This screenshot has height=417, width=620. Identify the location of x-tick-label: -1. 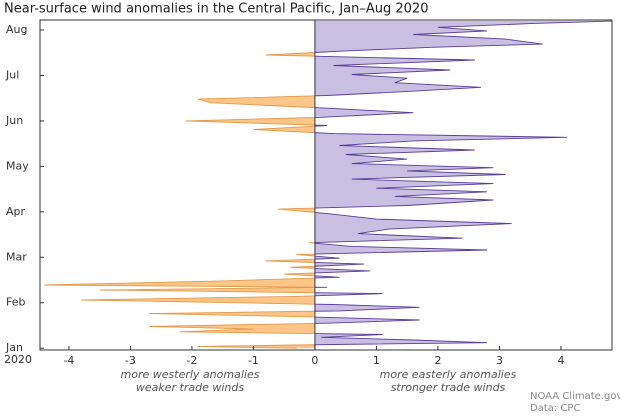
(253, 360).